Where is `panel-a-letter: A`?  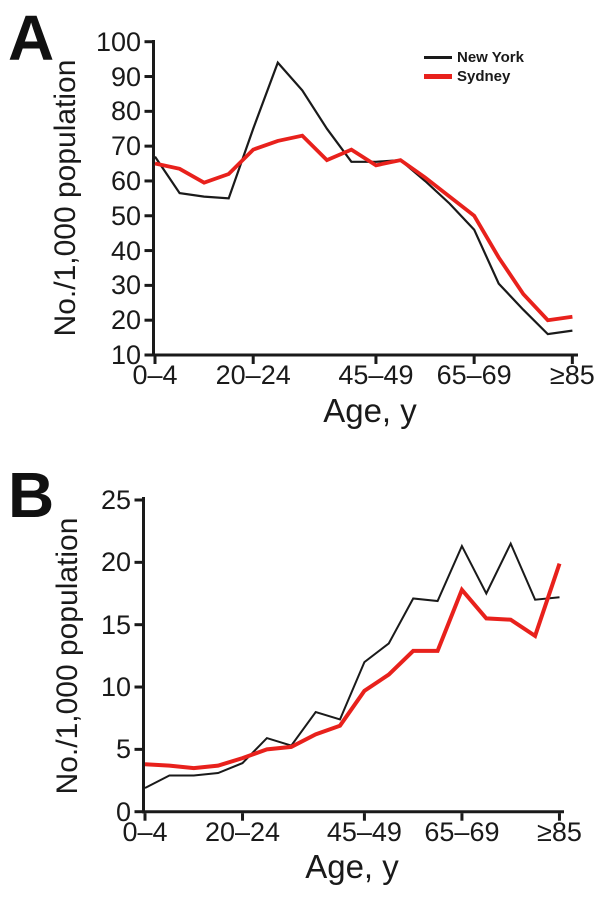
panel-a-letter: A is located at coordinates (31, 38).